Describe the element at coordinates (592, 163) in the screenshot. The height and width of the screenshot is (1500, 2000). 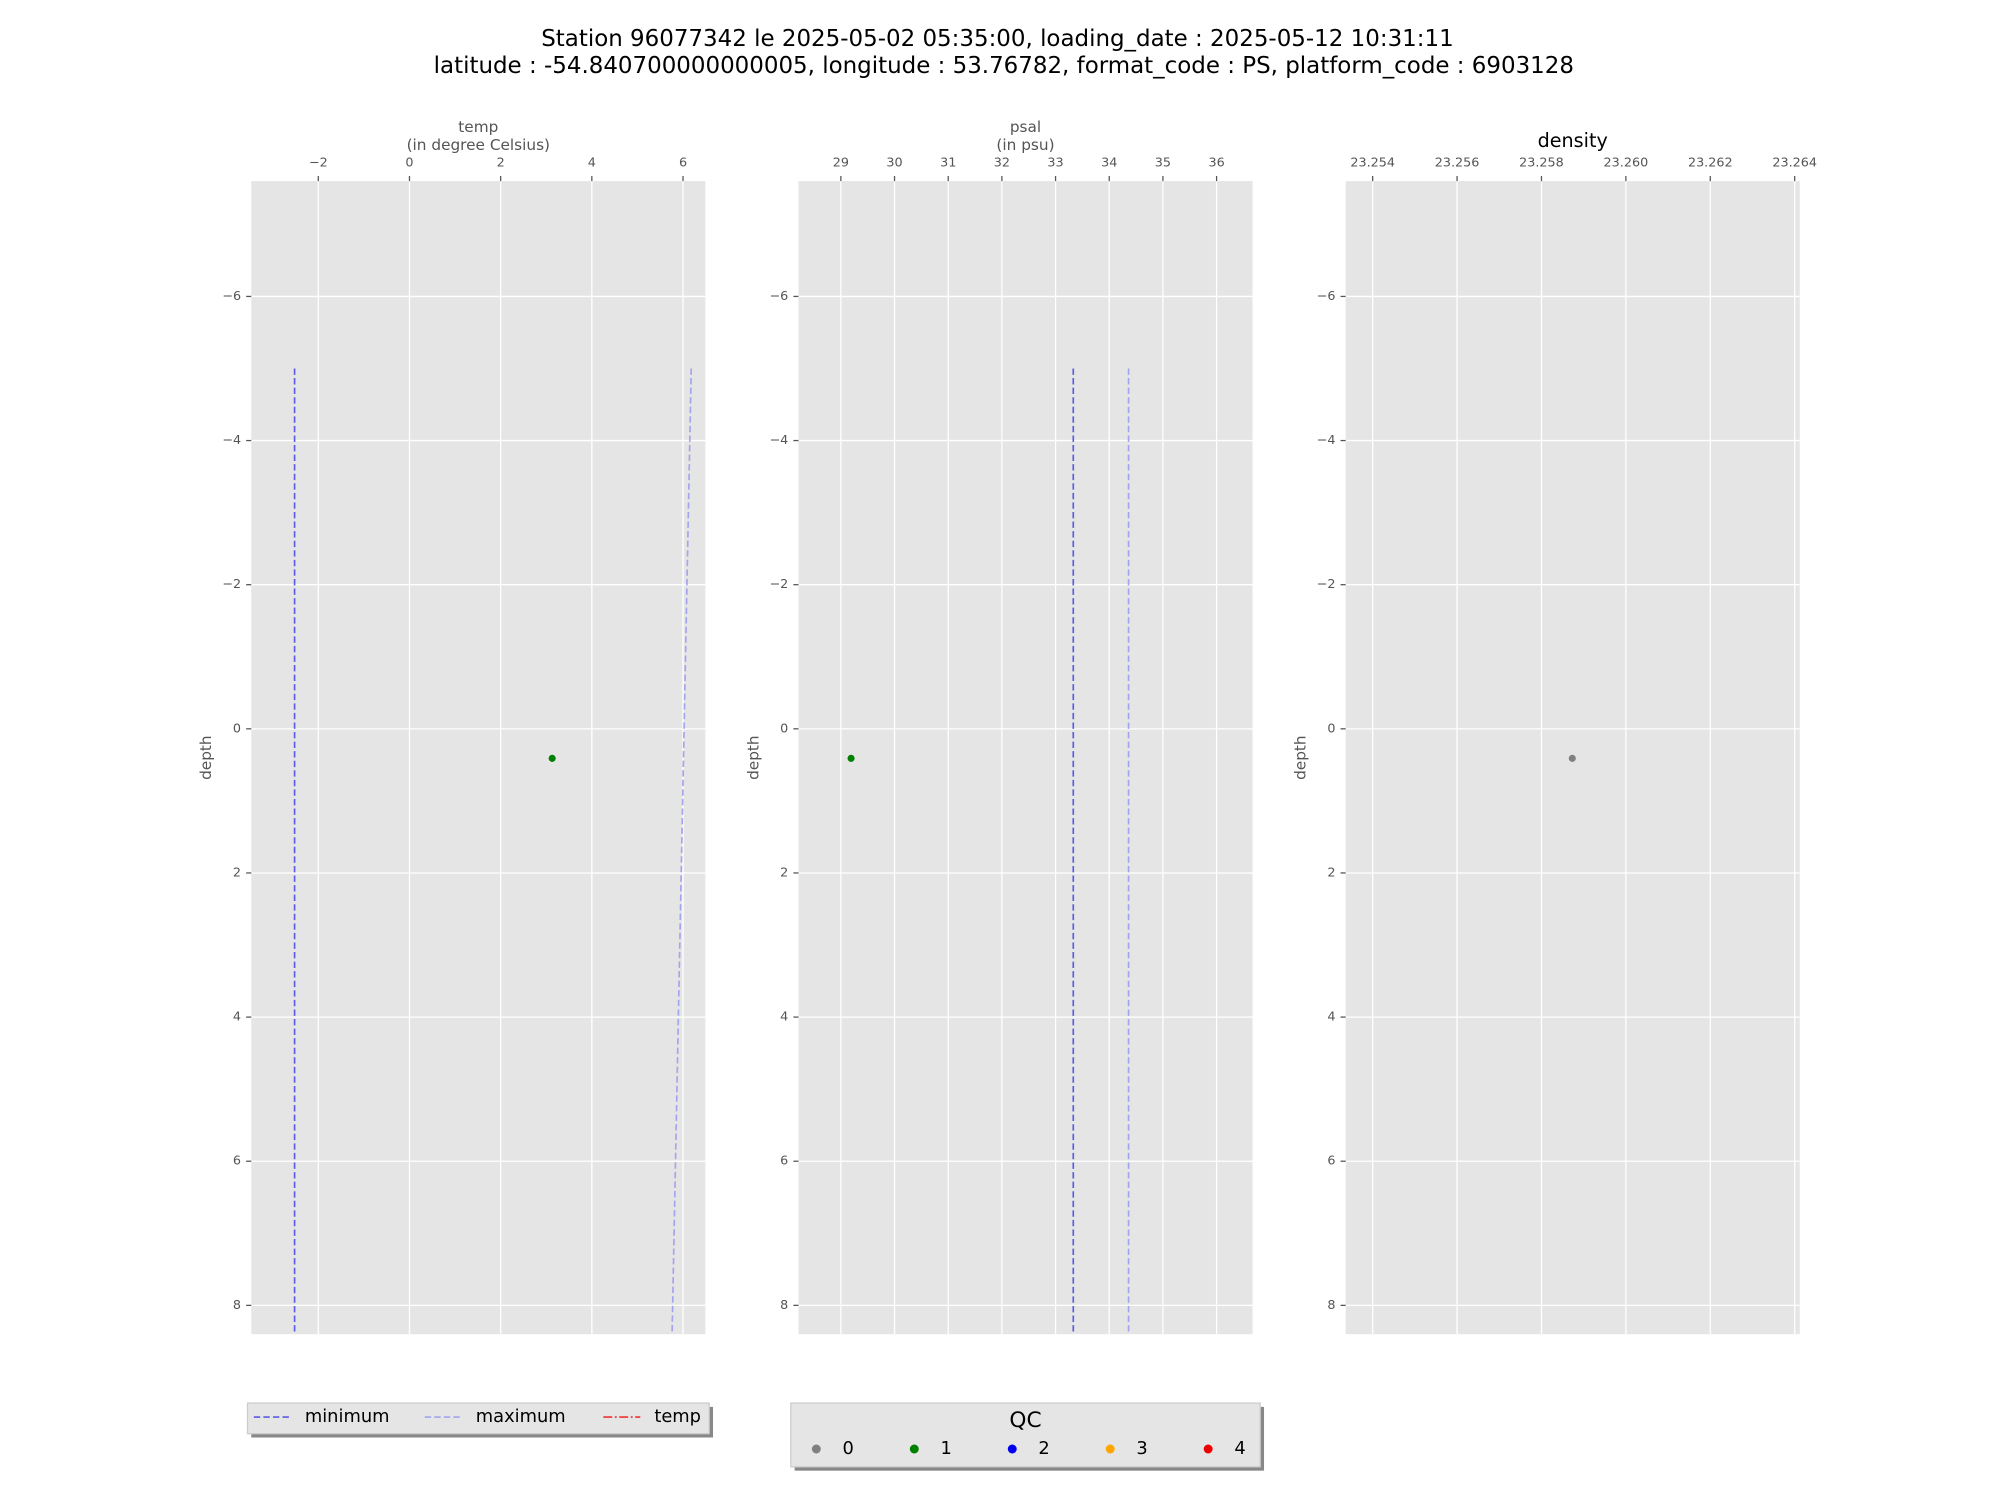
I see `x-tick-label: 4` at that location.